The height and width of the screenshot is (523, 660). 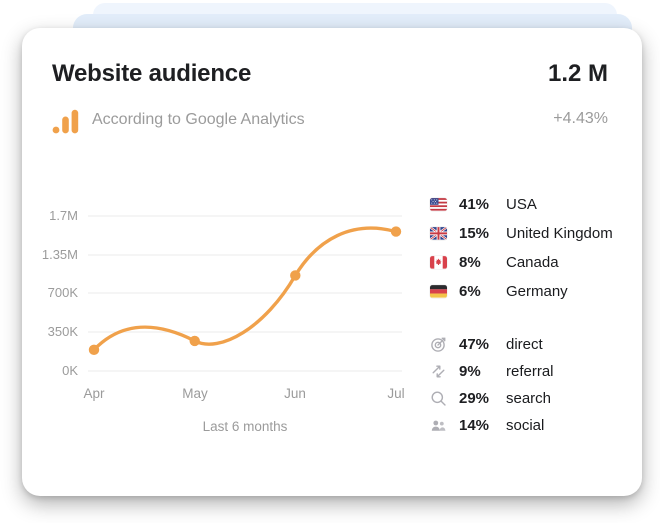 I want to click on source-row-search: 29% search, so click(x=492, y=398).